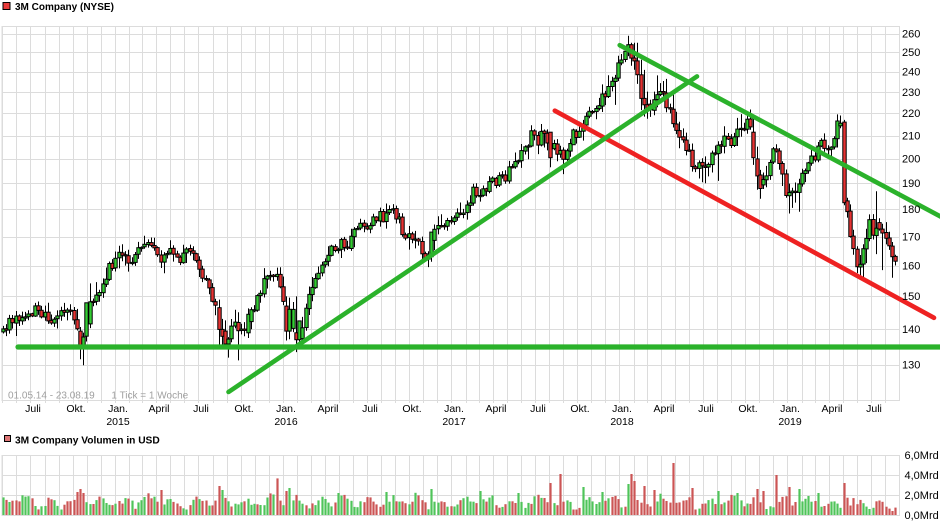  I want to click on svg-text: 0,0Mrd, so click(922, 516).